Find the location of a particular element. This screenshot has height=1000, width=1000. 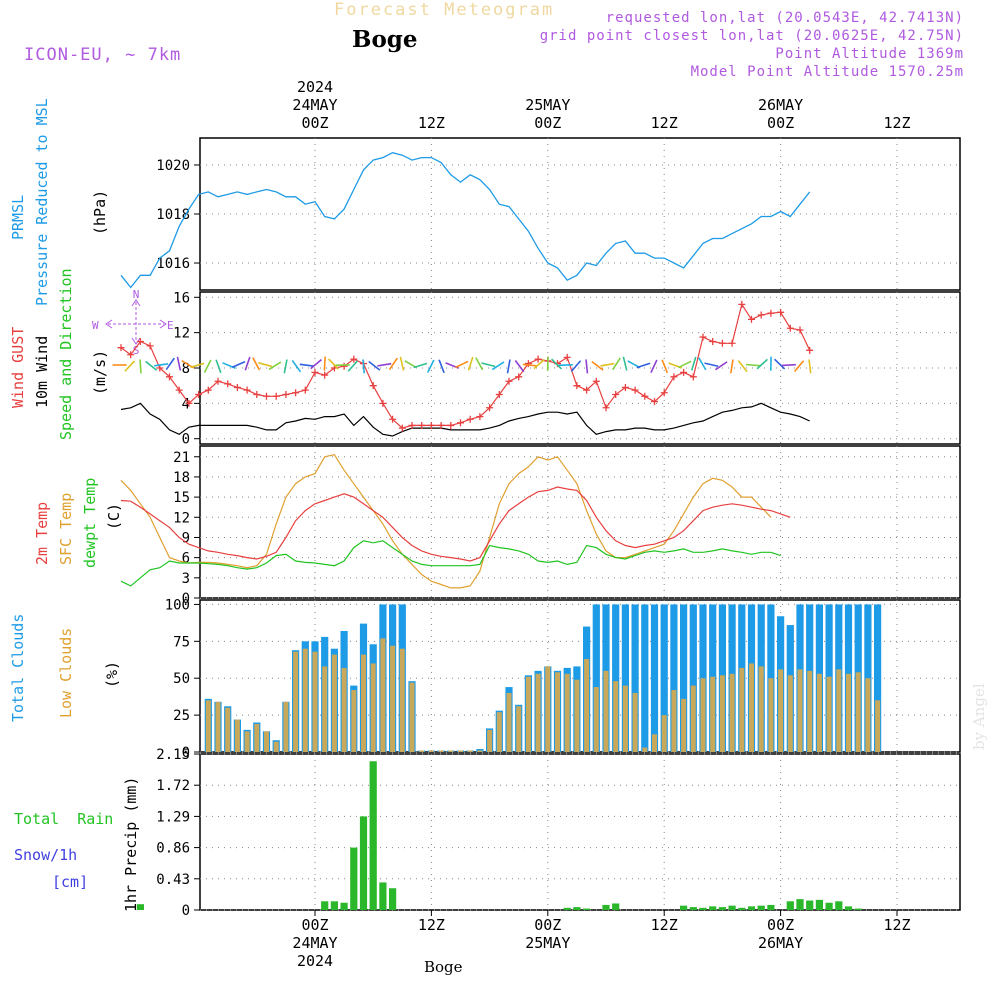

location-title: Boge is located at coordinates (385, 39).